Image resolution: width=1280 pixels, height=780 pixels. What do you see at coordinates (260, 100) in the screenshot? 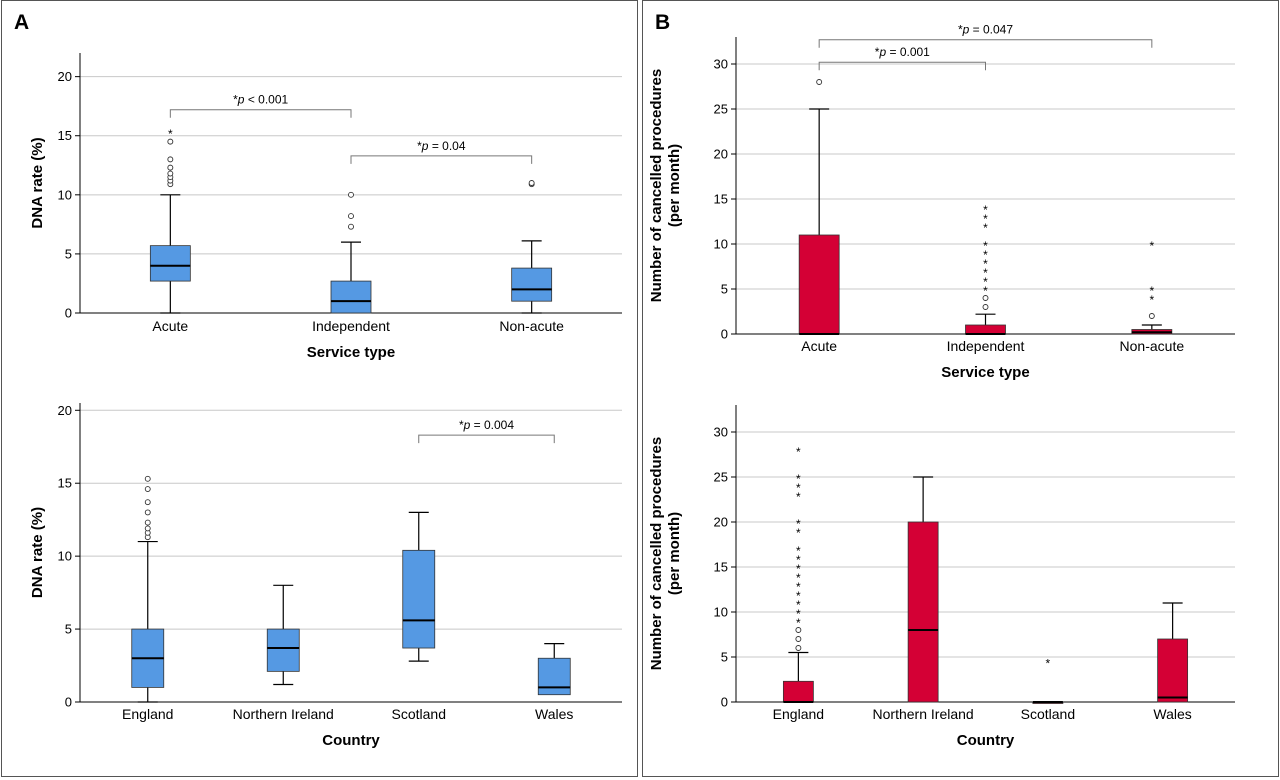
I see `p-value-label: *p < 0.001` at bounding box center [260, 100].